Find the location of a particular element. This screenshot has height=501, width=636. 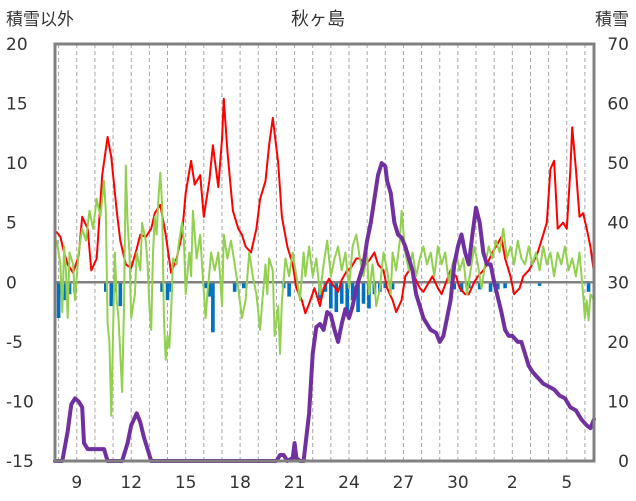

left-tick-labels: 20 15 10 5 0 -5 -10 -15 is located at coordinates (20, 253).